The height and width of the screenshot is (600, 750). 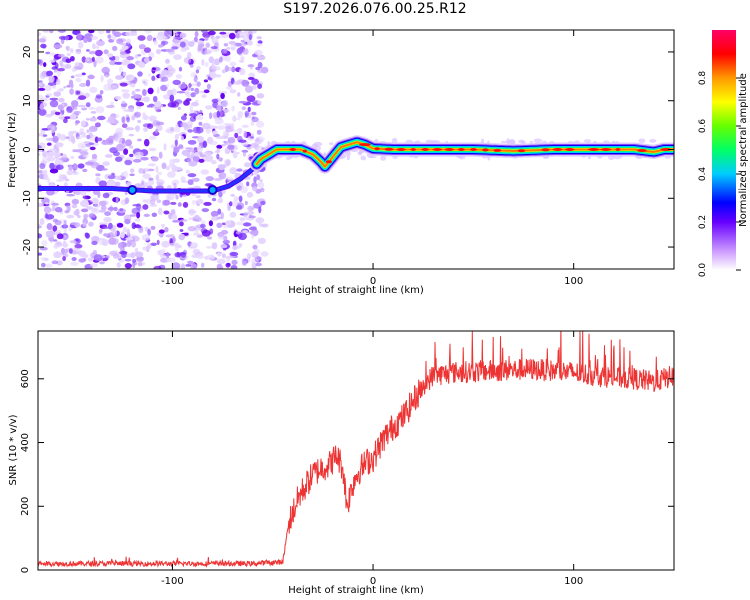 I want to click on colorbar-tick-label: 0.8, so click(x=703, y=78).